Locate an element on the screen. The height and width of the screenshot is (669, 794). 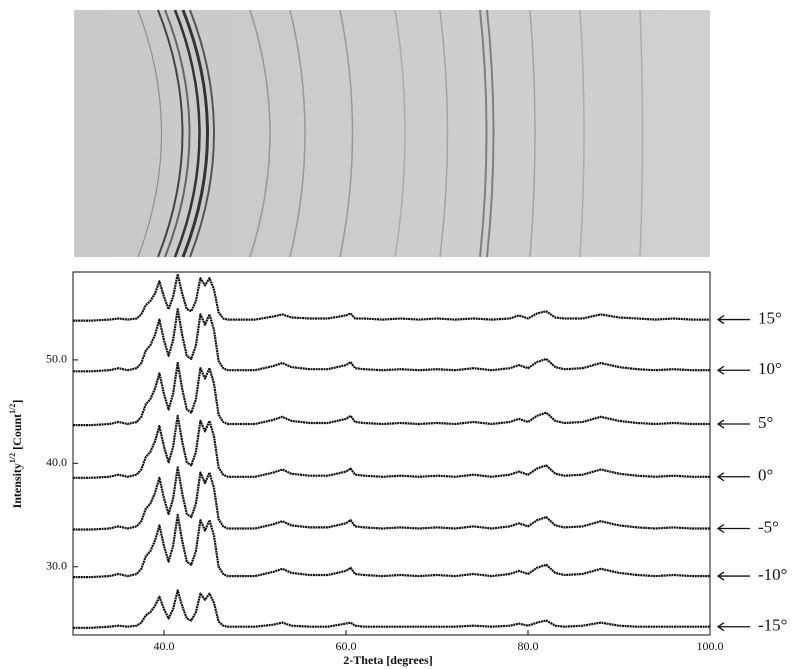
series-label: 15° is located at coordinates (770, 317).